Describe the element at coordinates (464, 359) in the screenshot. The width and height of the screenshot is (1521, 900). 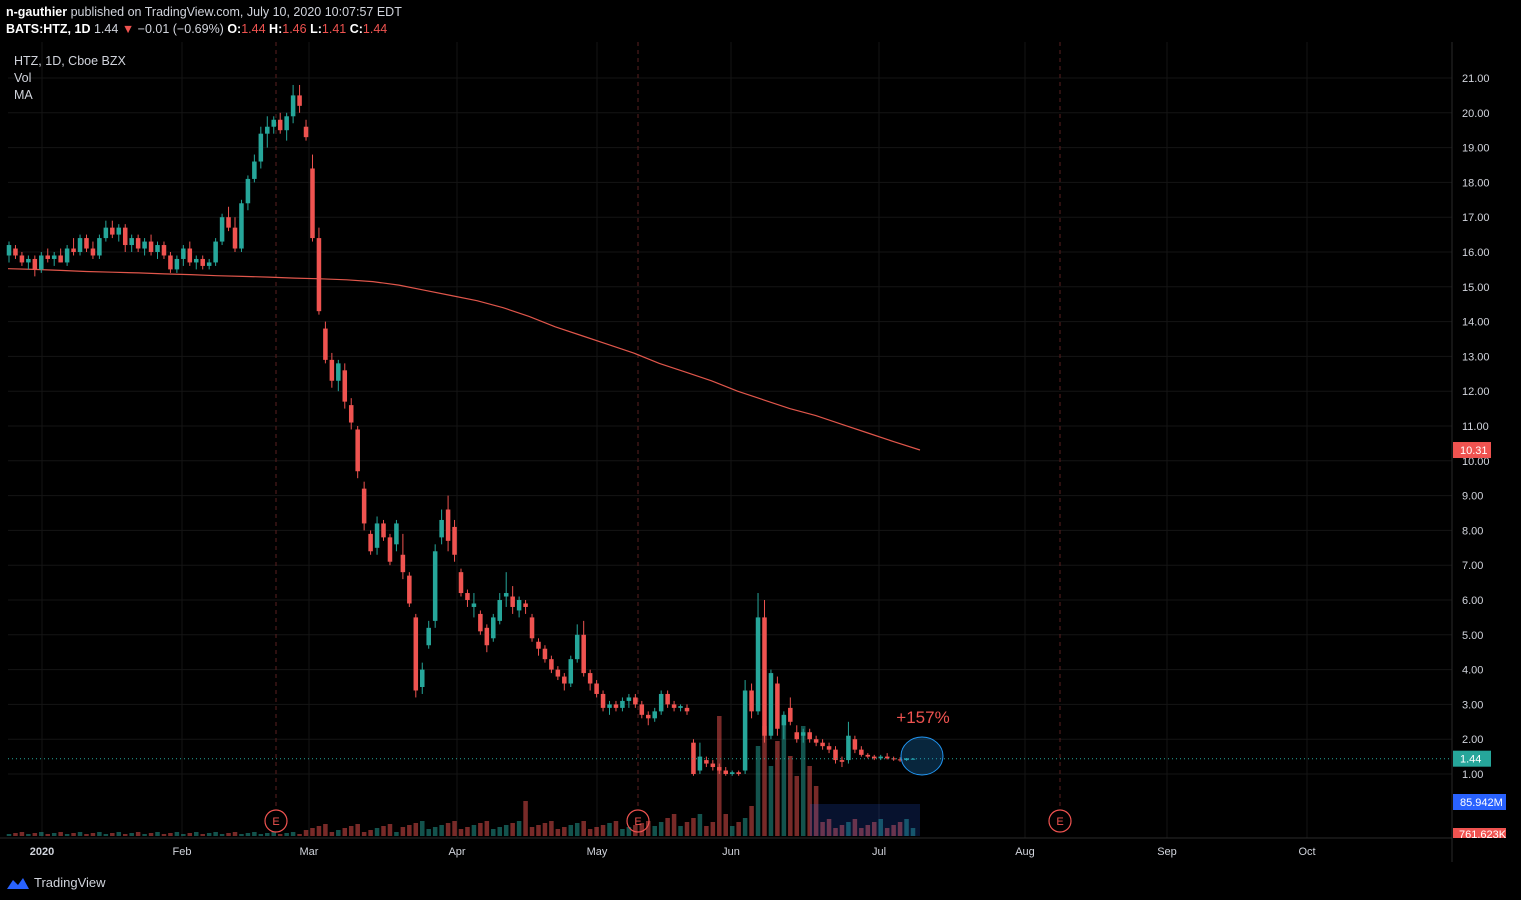
I see `ma-path` at that location.